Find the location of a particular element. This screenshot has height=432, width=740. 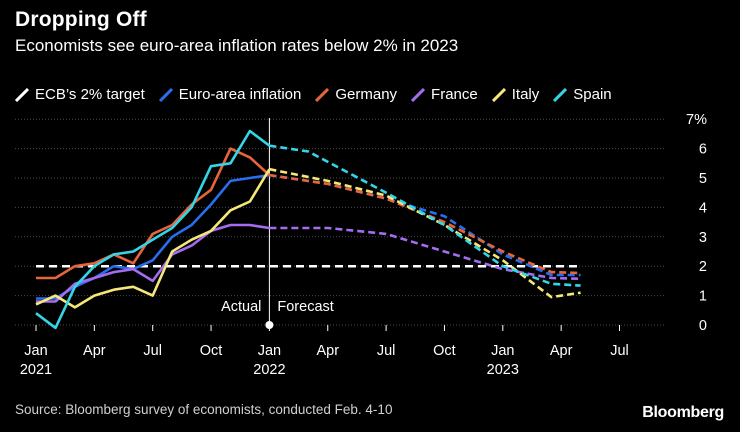

y-tick-label: 0 is located at coordinates (703, 326).